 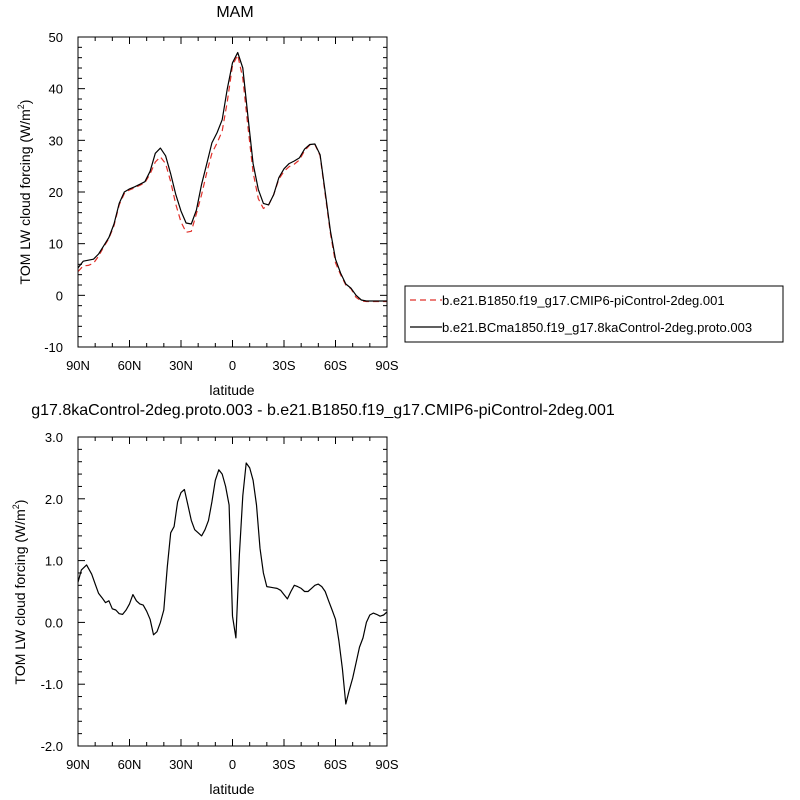 What do you see at coordinates (52, 746) in the screenshot?
I see `bot-y-tick-label: -2.0` at bounding box center [52, 746].